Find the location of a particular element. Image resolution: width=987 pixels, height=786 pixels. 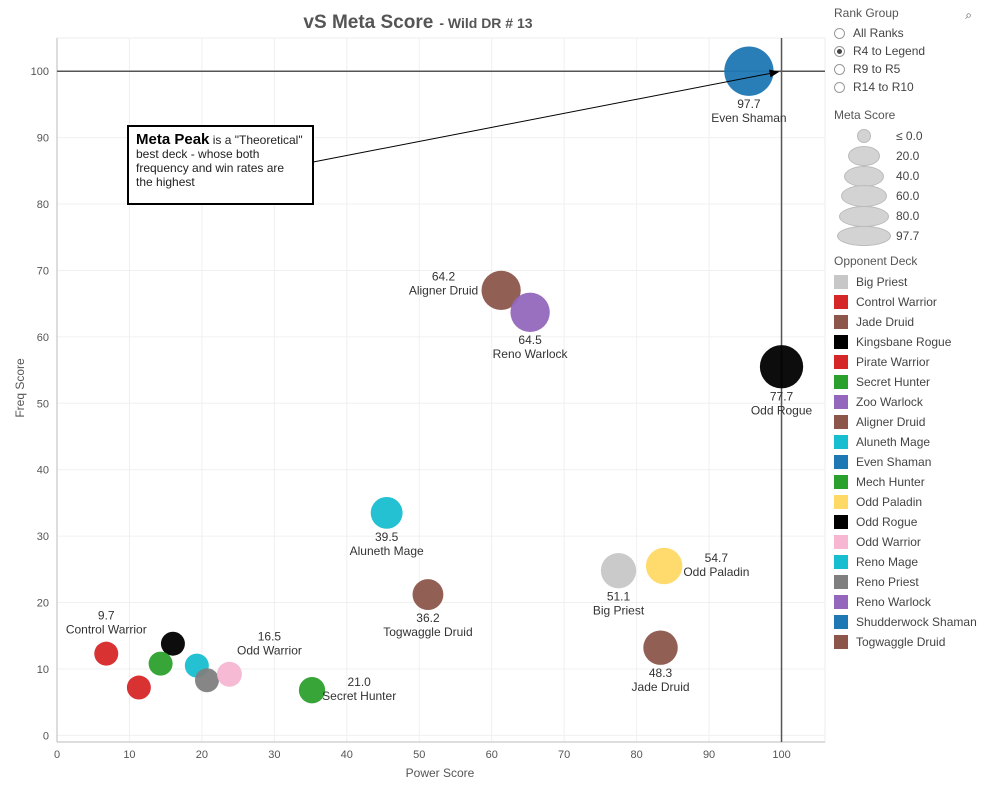

data-label-name: Jade Druid is located at coordinates (661, 687).